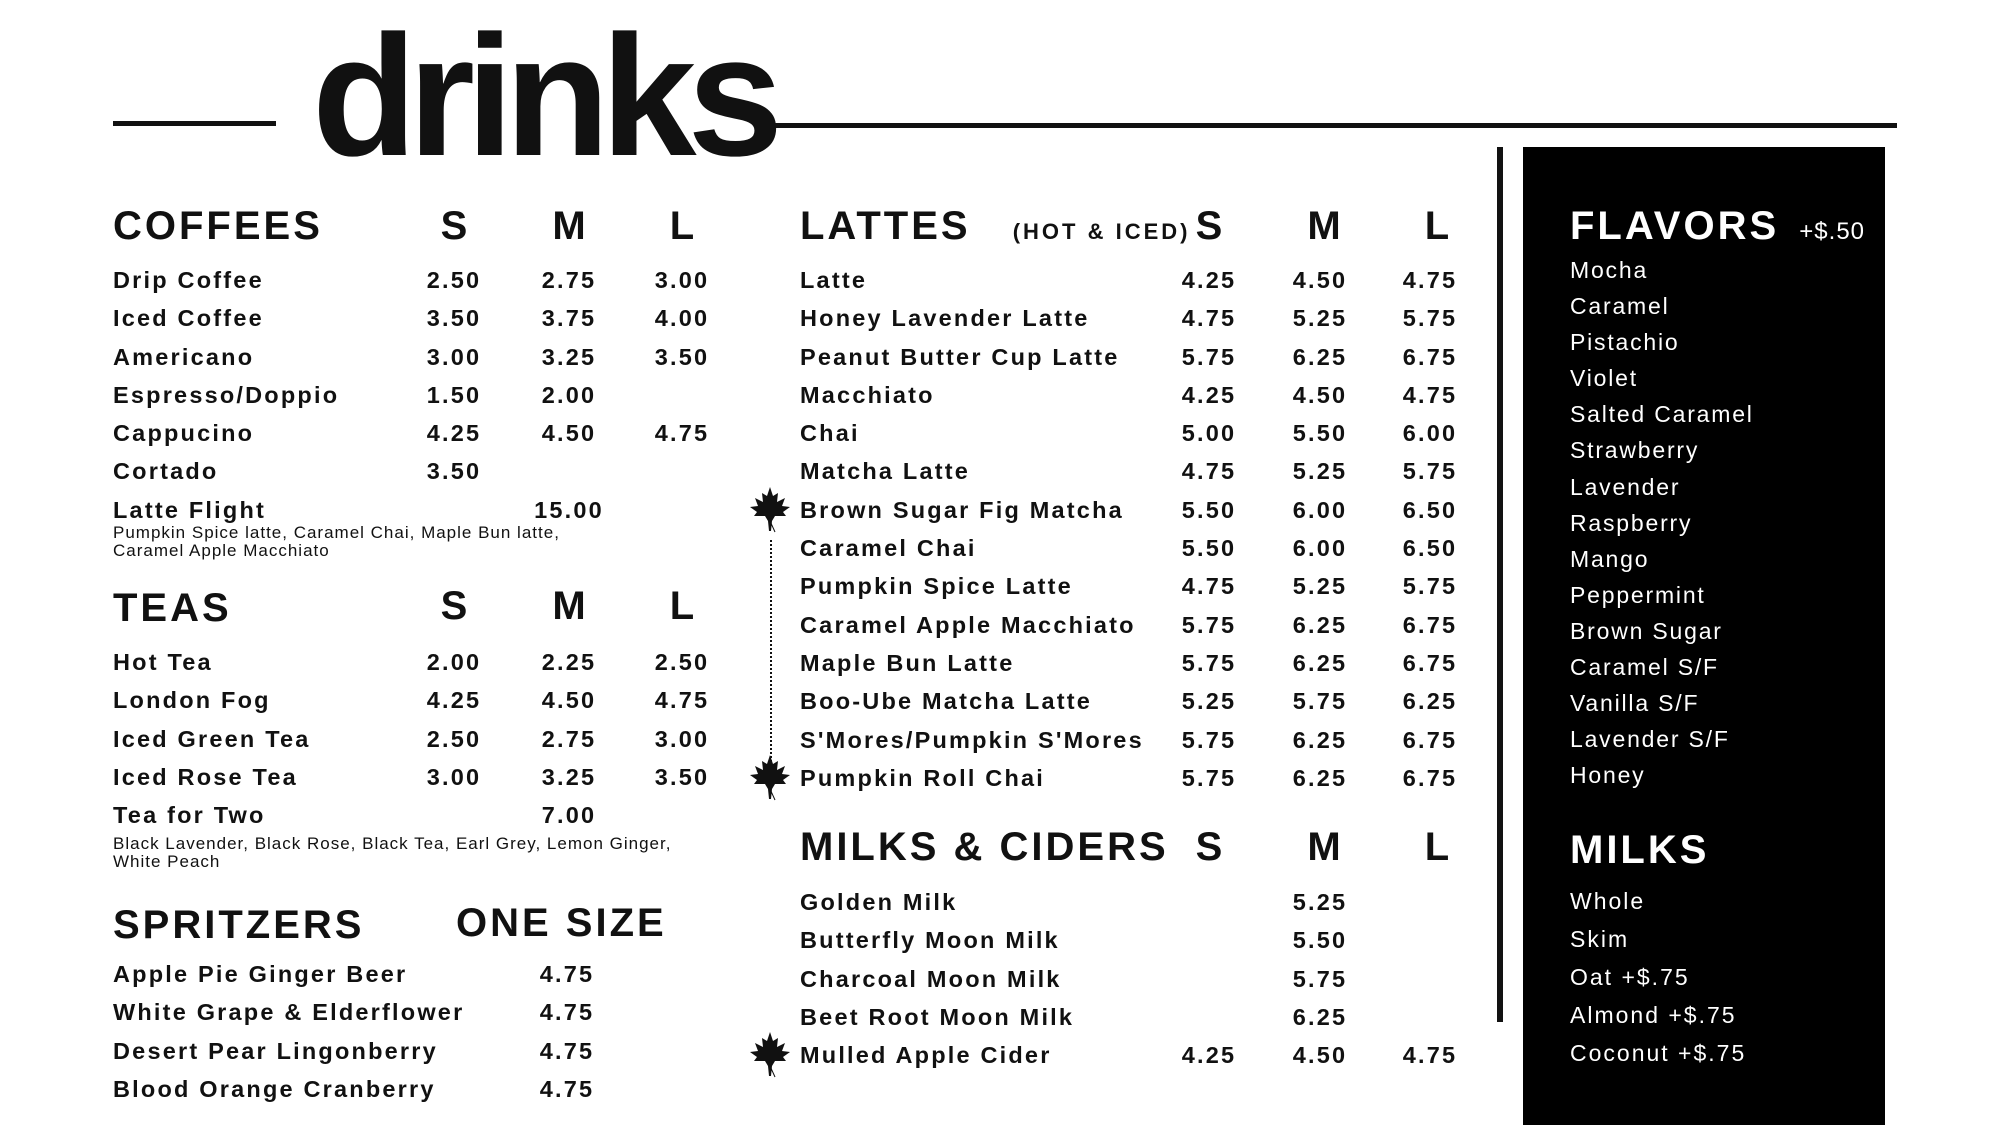  Describe the element at coordinates (926, 1055) in the screenshot. I see `item-name: Mulled Apple Cider` at that location.